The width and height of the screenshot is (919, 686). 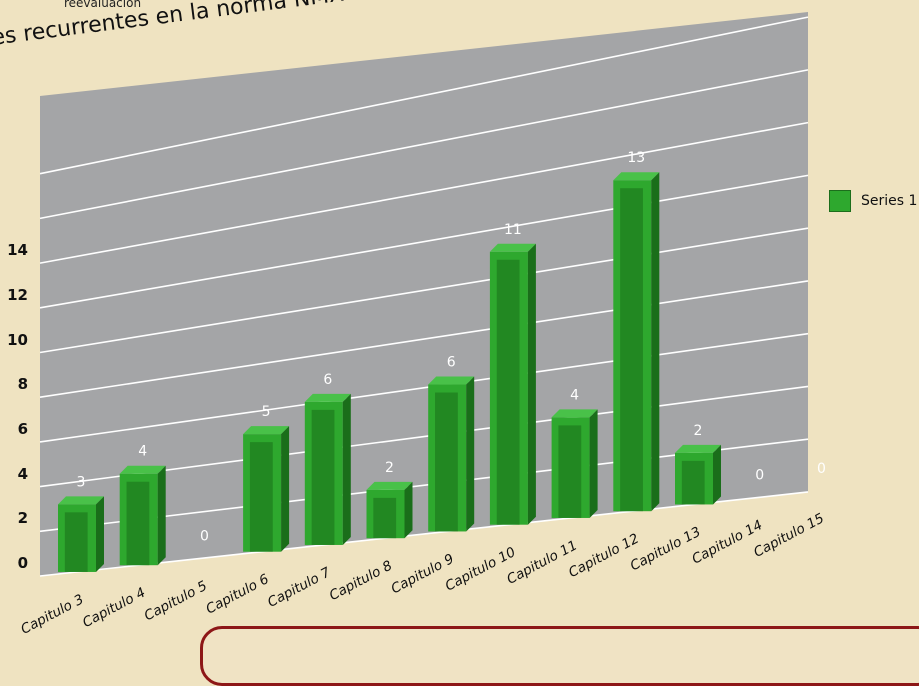 What do you see at coordinates (103, 5) in the screenshot?
I see `top-label: reevaluación` at bounding box center [103, 5].